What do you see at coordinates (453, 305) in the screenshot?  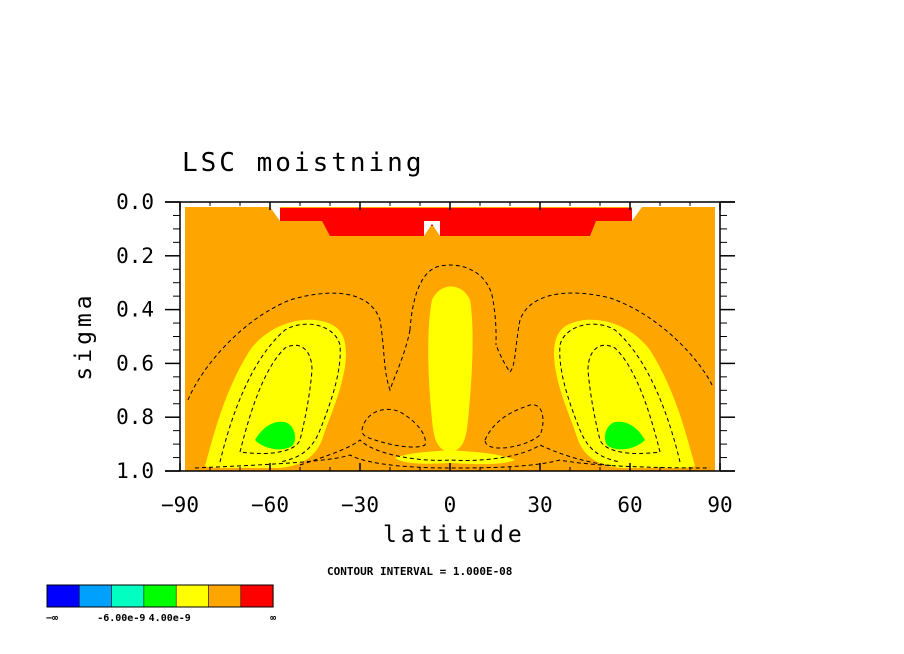 I see `contour-equatorial-outer` at bounding box center [453, 305].